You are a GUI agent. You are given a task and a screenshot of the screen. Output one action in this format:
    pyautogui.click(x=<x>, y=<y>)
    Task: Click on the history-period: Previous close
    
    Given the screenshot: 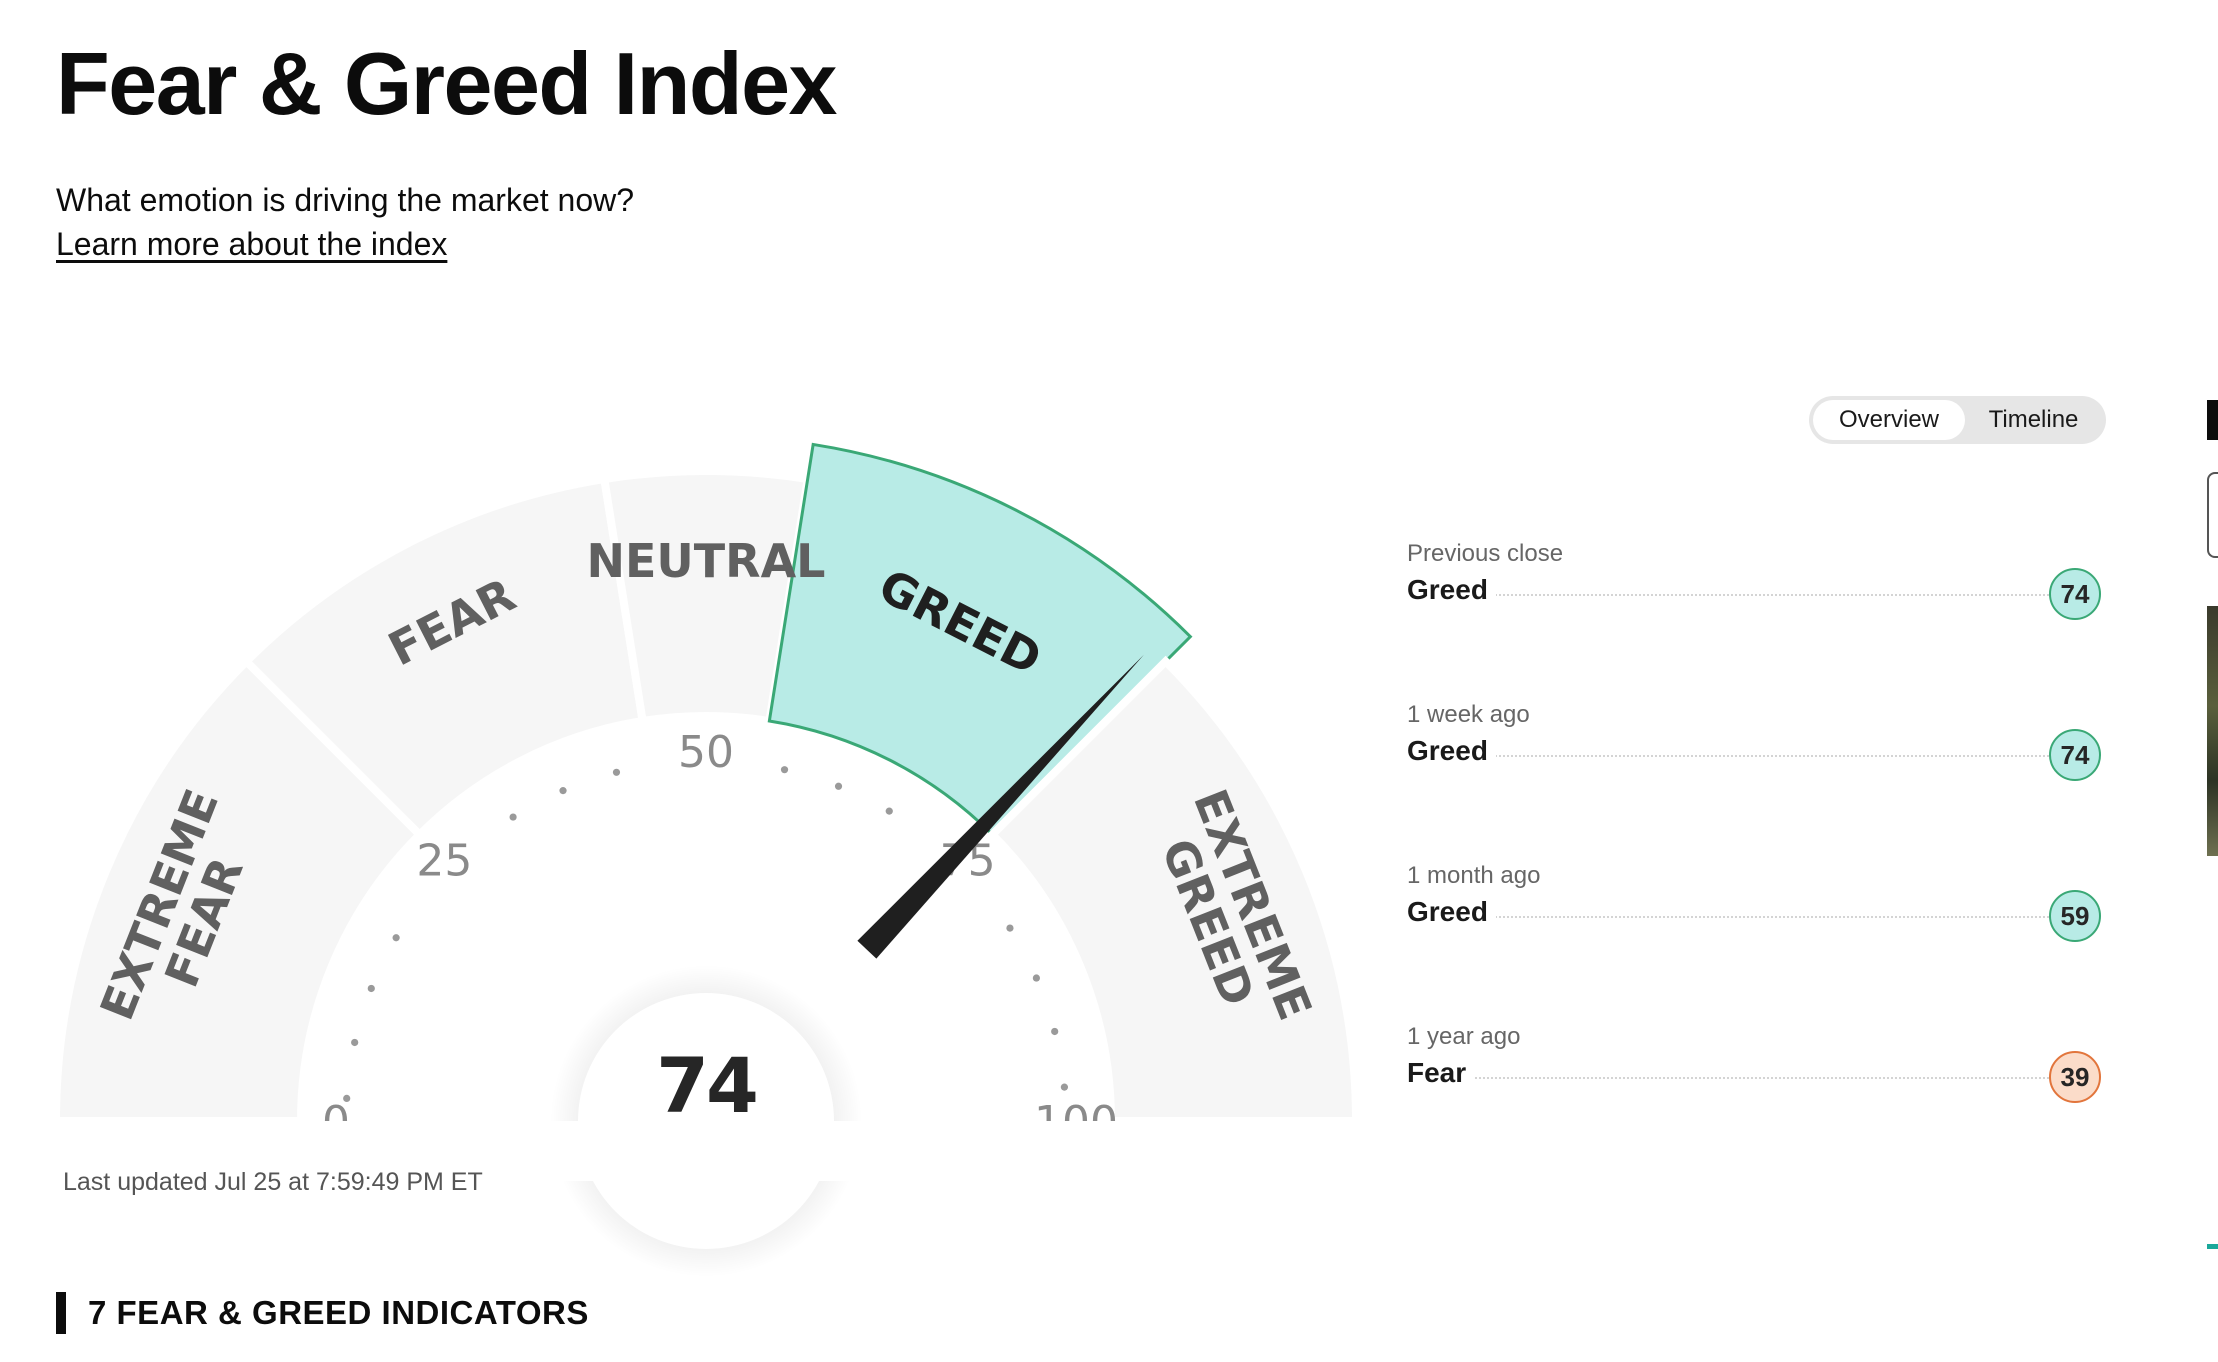 What is the action you would take?
    pyautogui.click(x=1485, y=553)
    